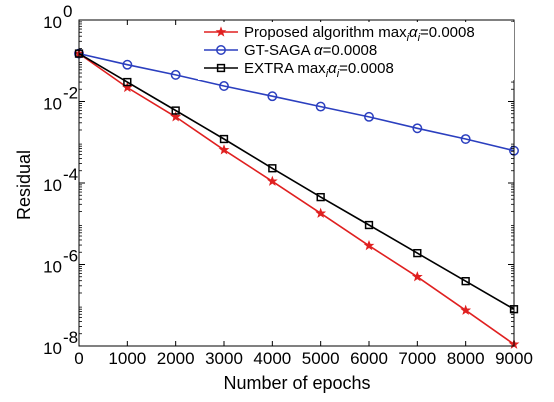 The height and width of the screenshot is (402, 554). Describe the element at coordinates (67, 11) in the screenshot. I see `y-tick-exponent: 0` at that location.